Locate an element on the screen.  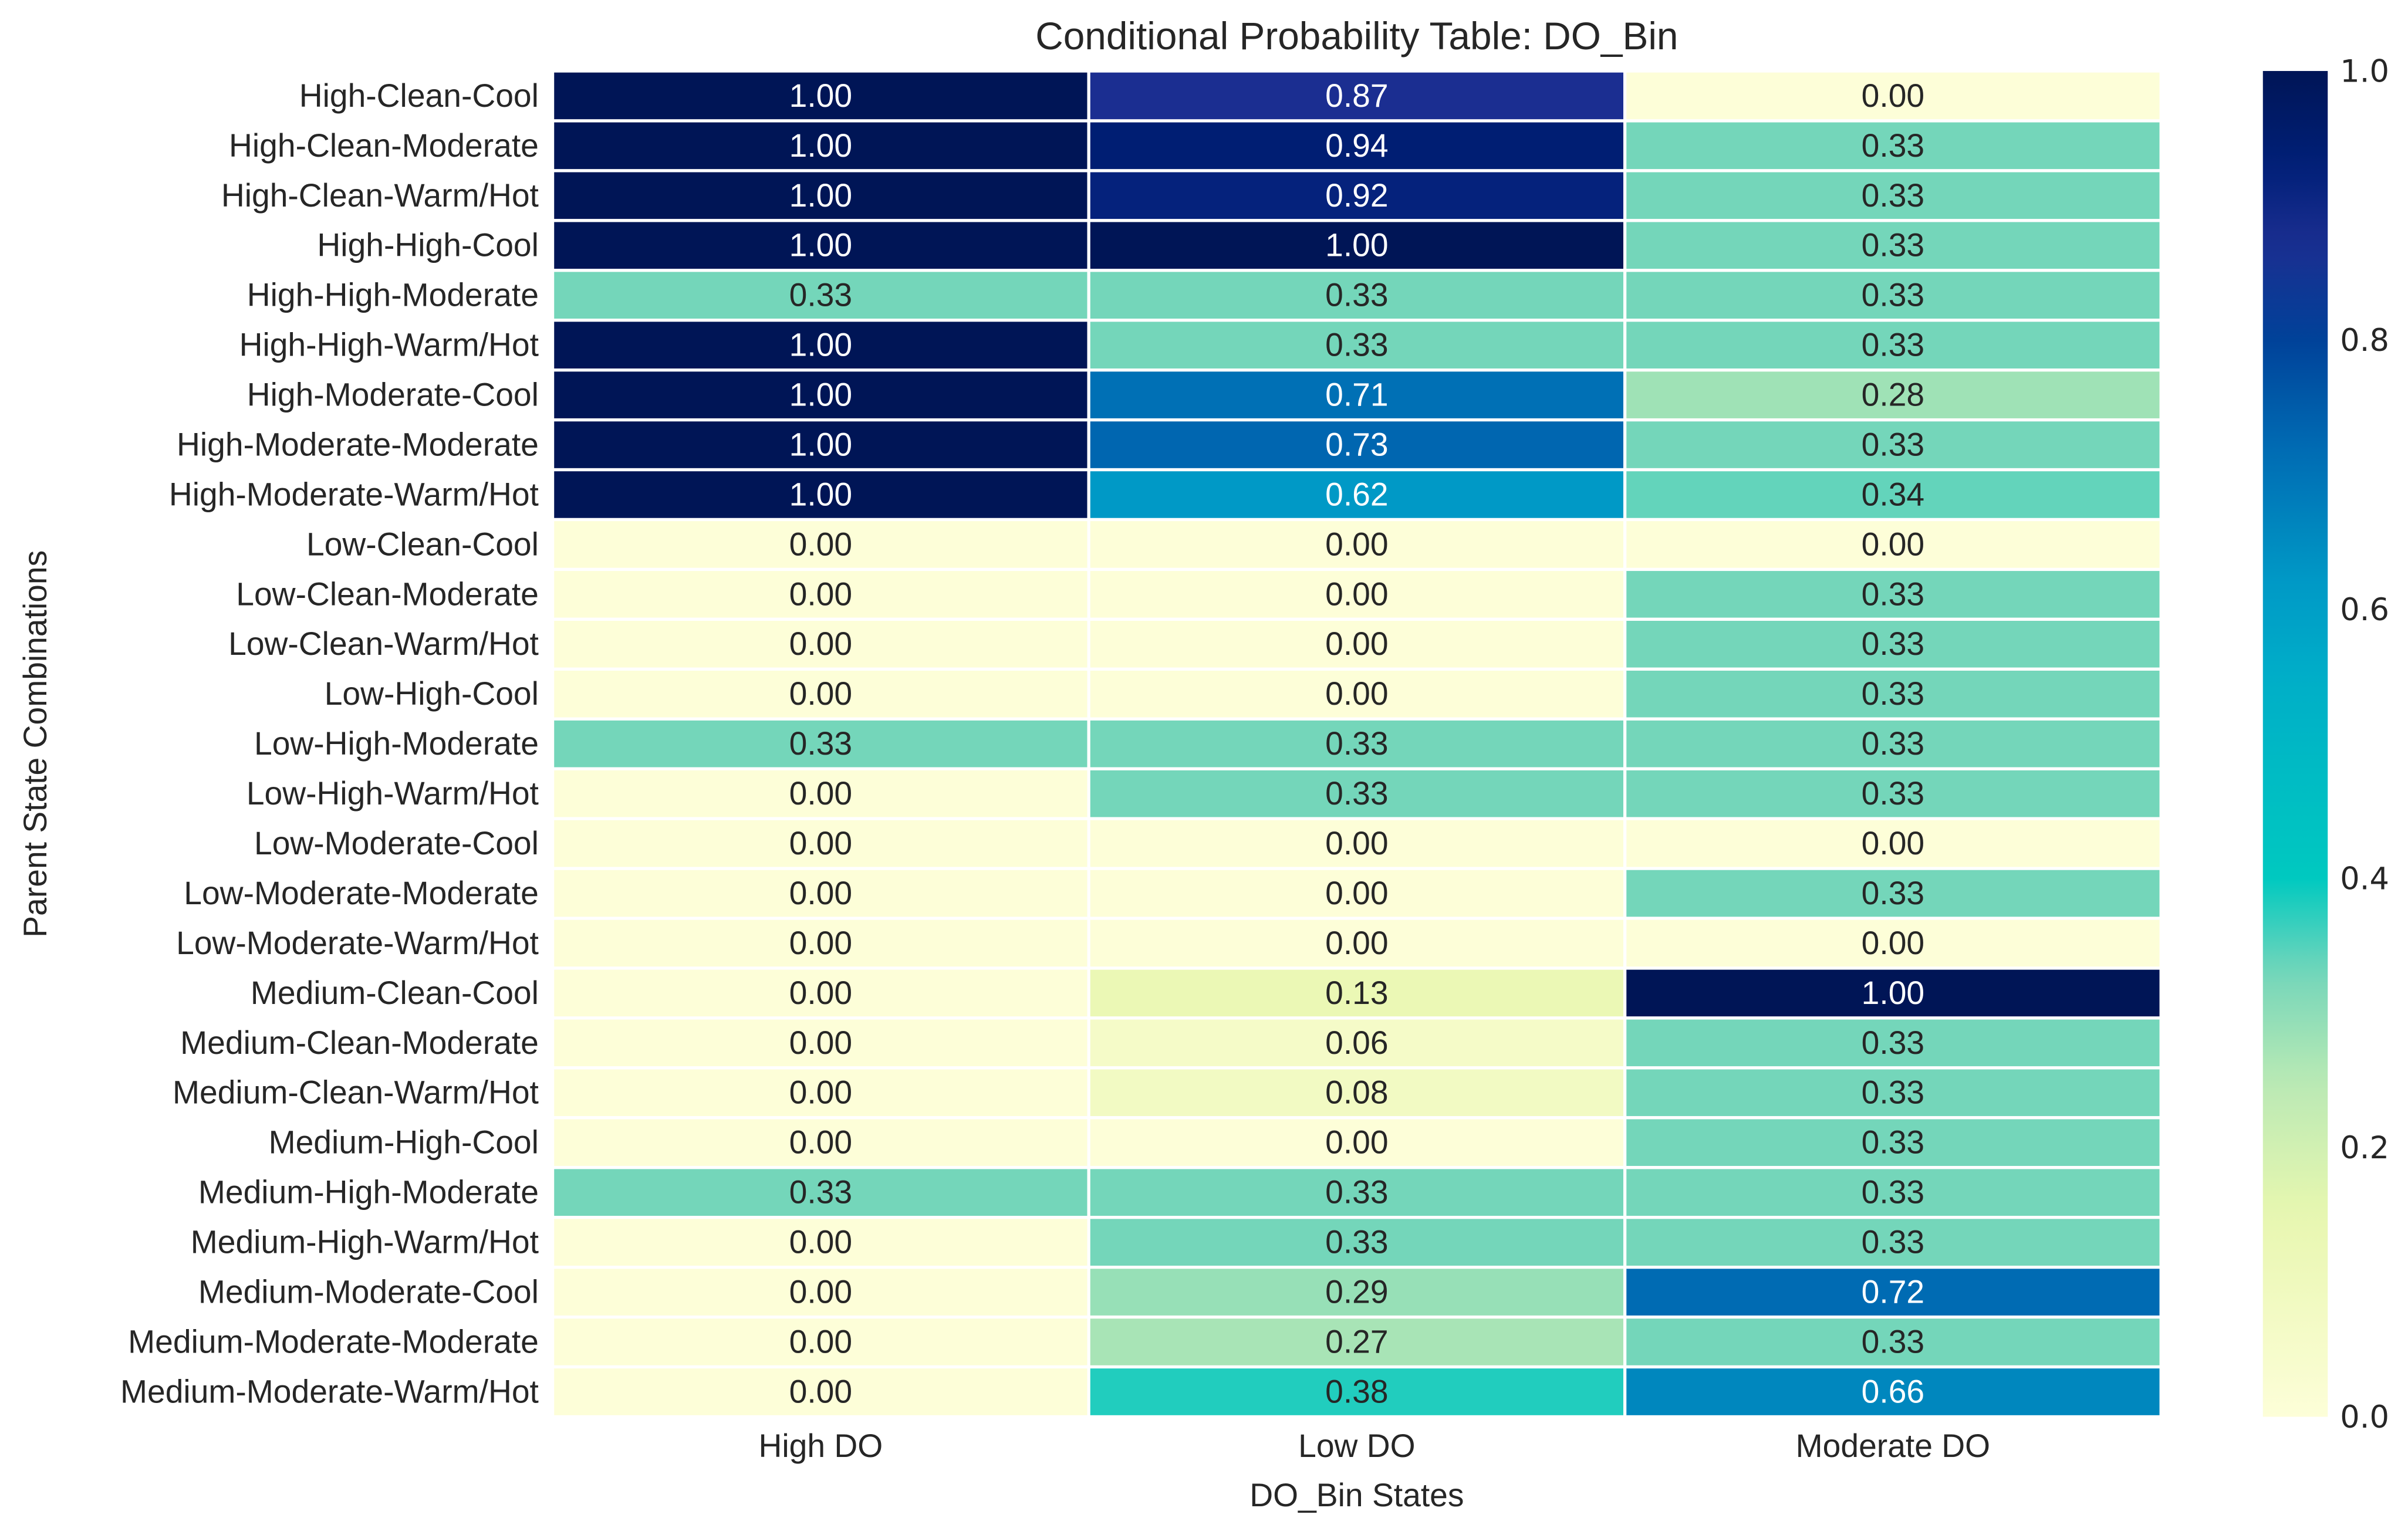
cell-value-label: 0.62 is located at coordinates (1356, 494).